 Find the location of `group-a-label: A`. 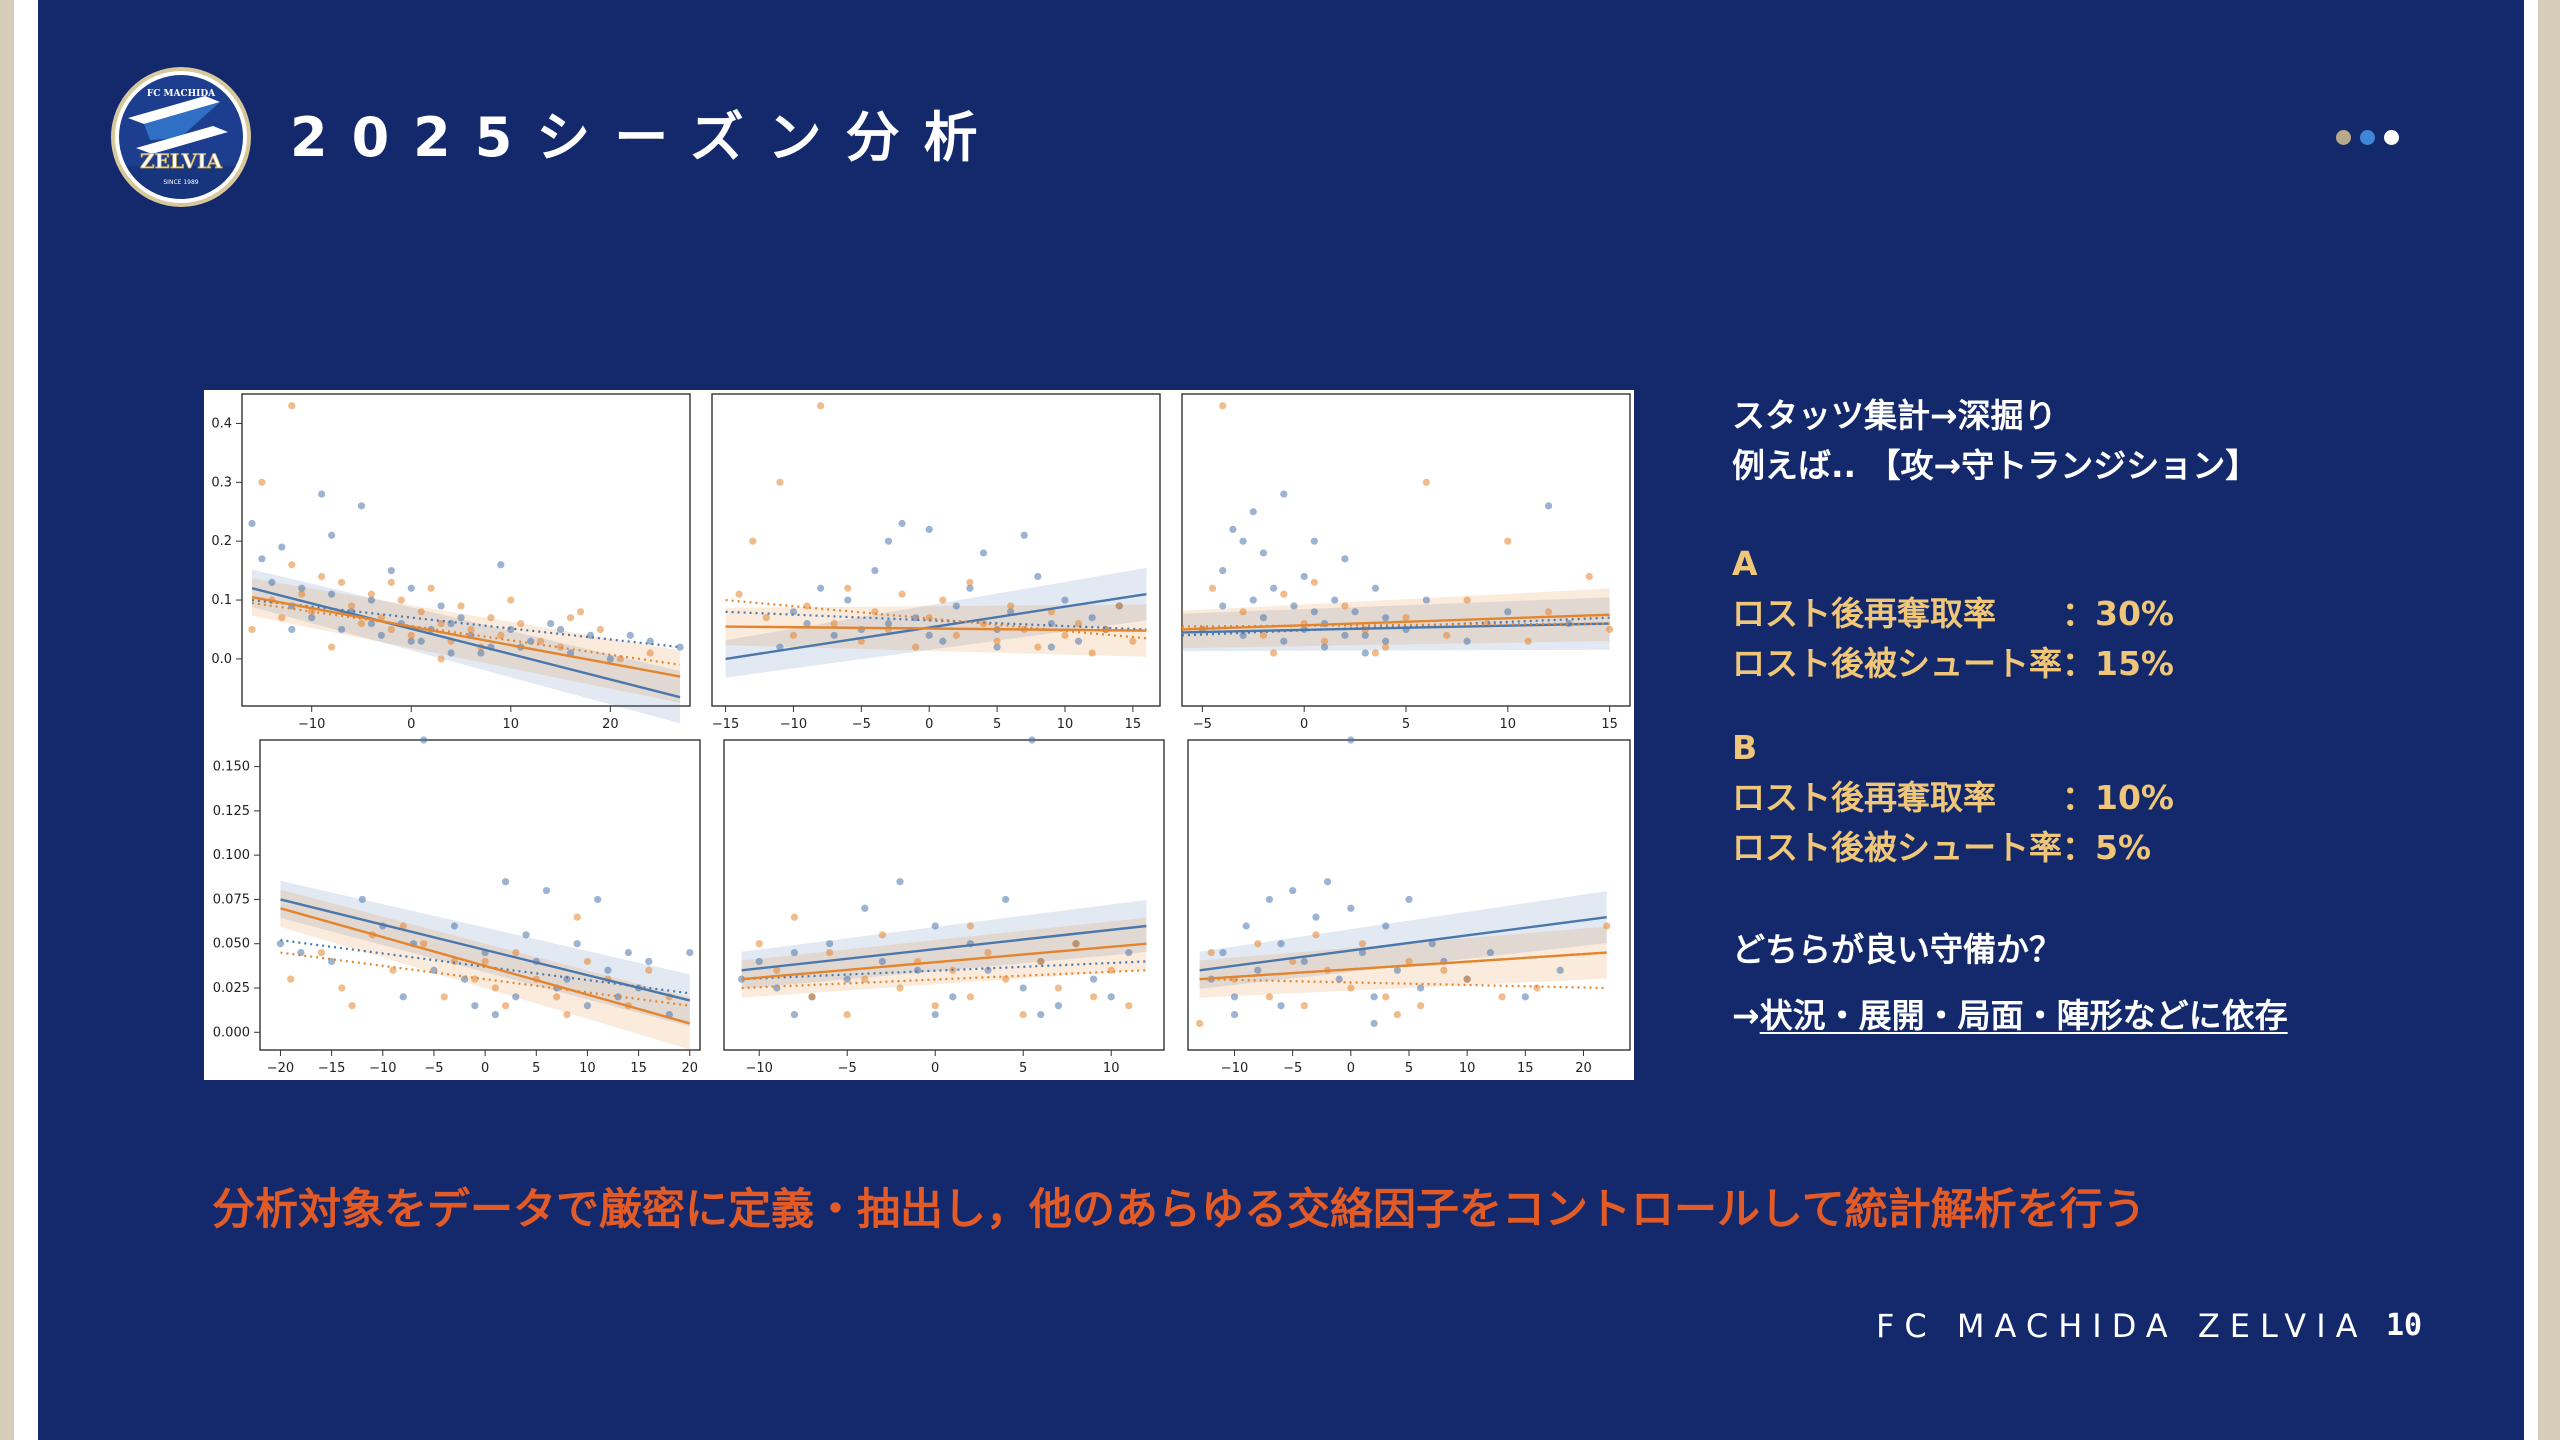

group-a-label: A is located at coordinates (1745, 563).